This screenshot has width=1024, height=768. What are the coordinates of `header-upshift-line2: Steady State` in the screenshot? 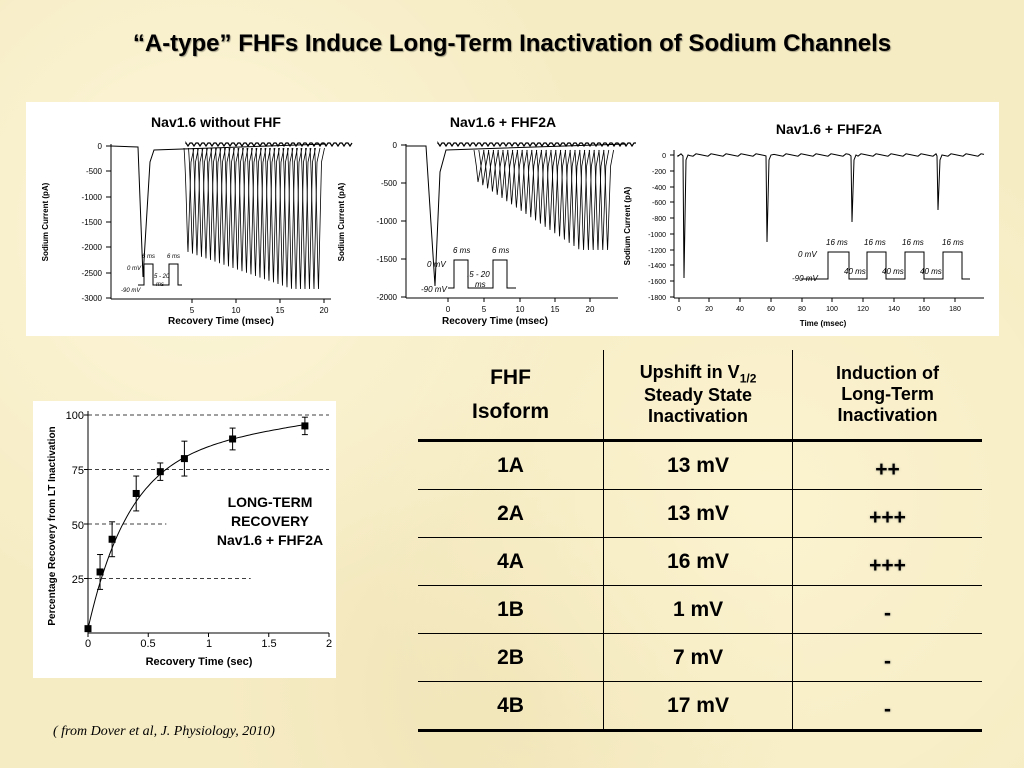 It's located at (698, 395).